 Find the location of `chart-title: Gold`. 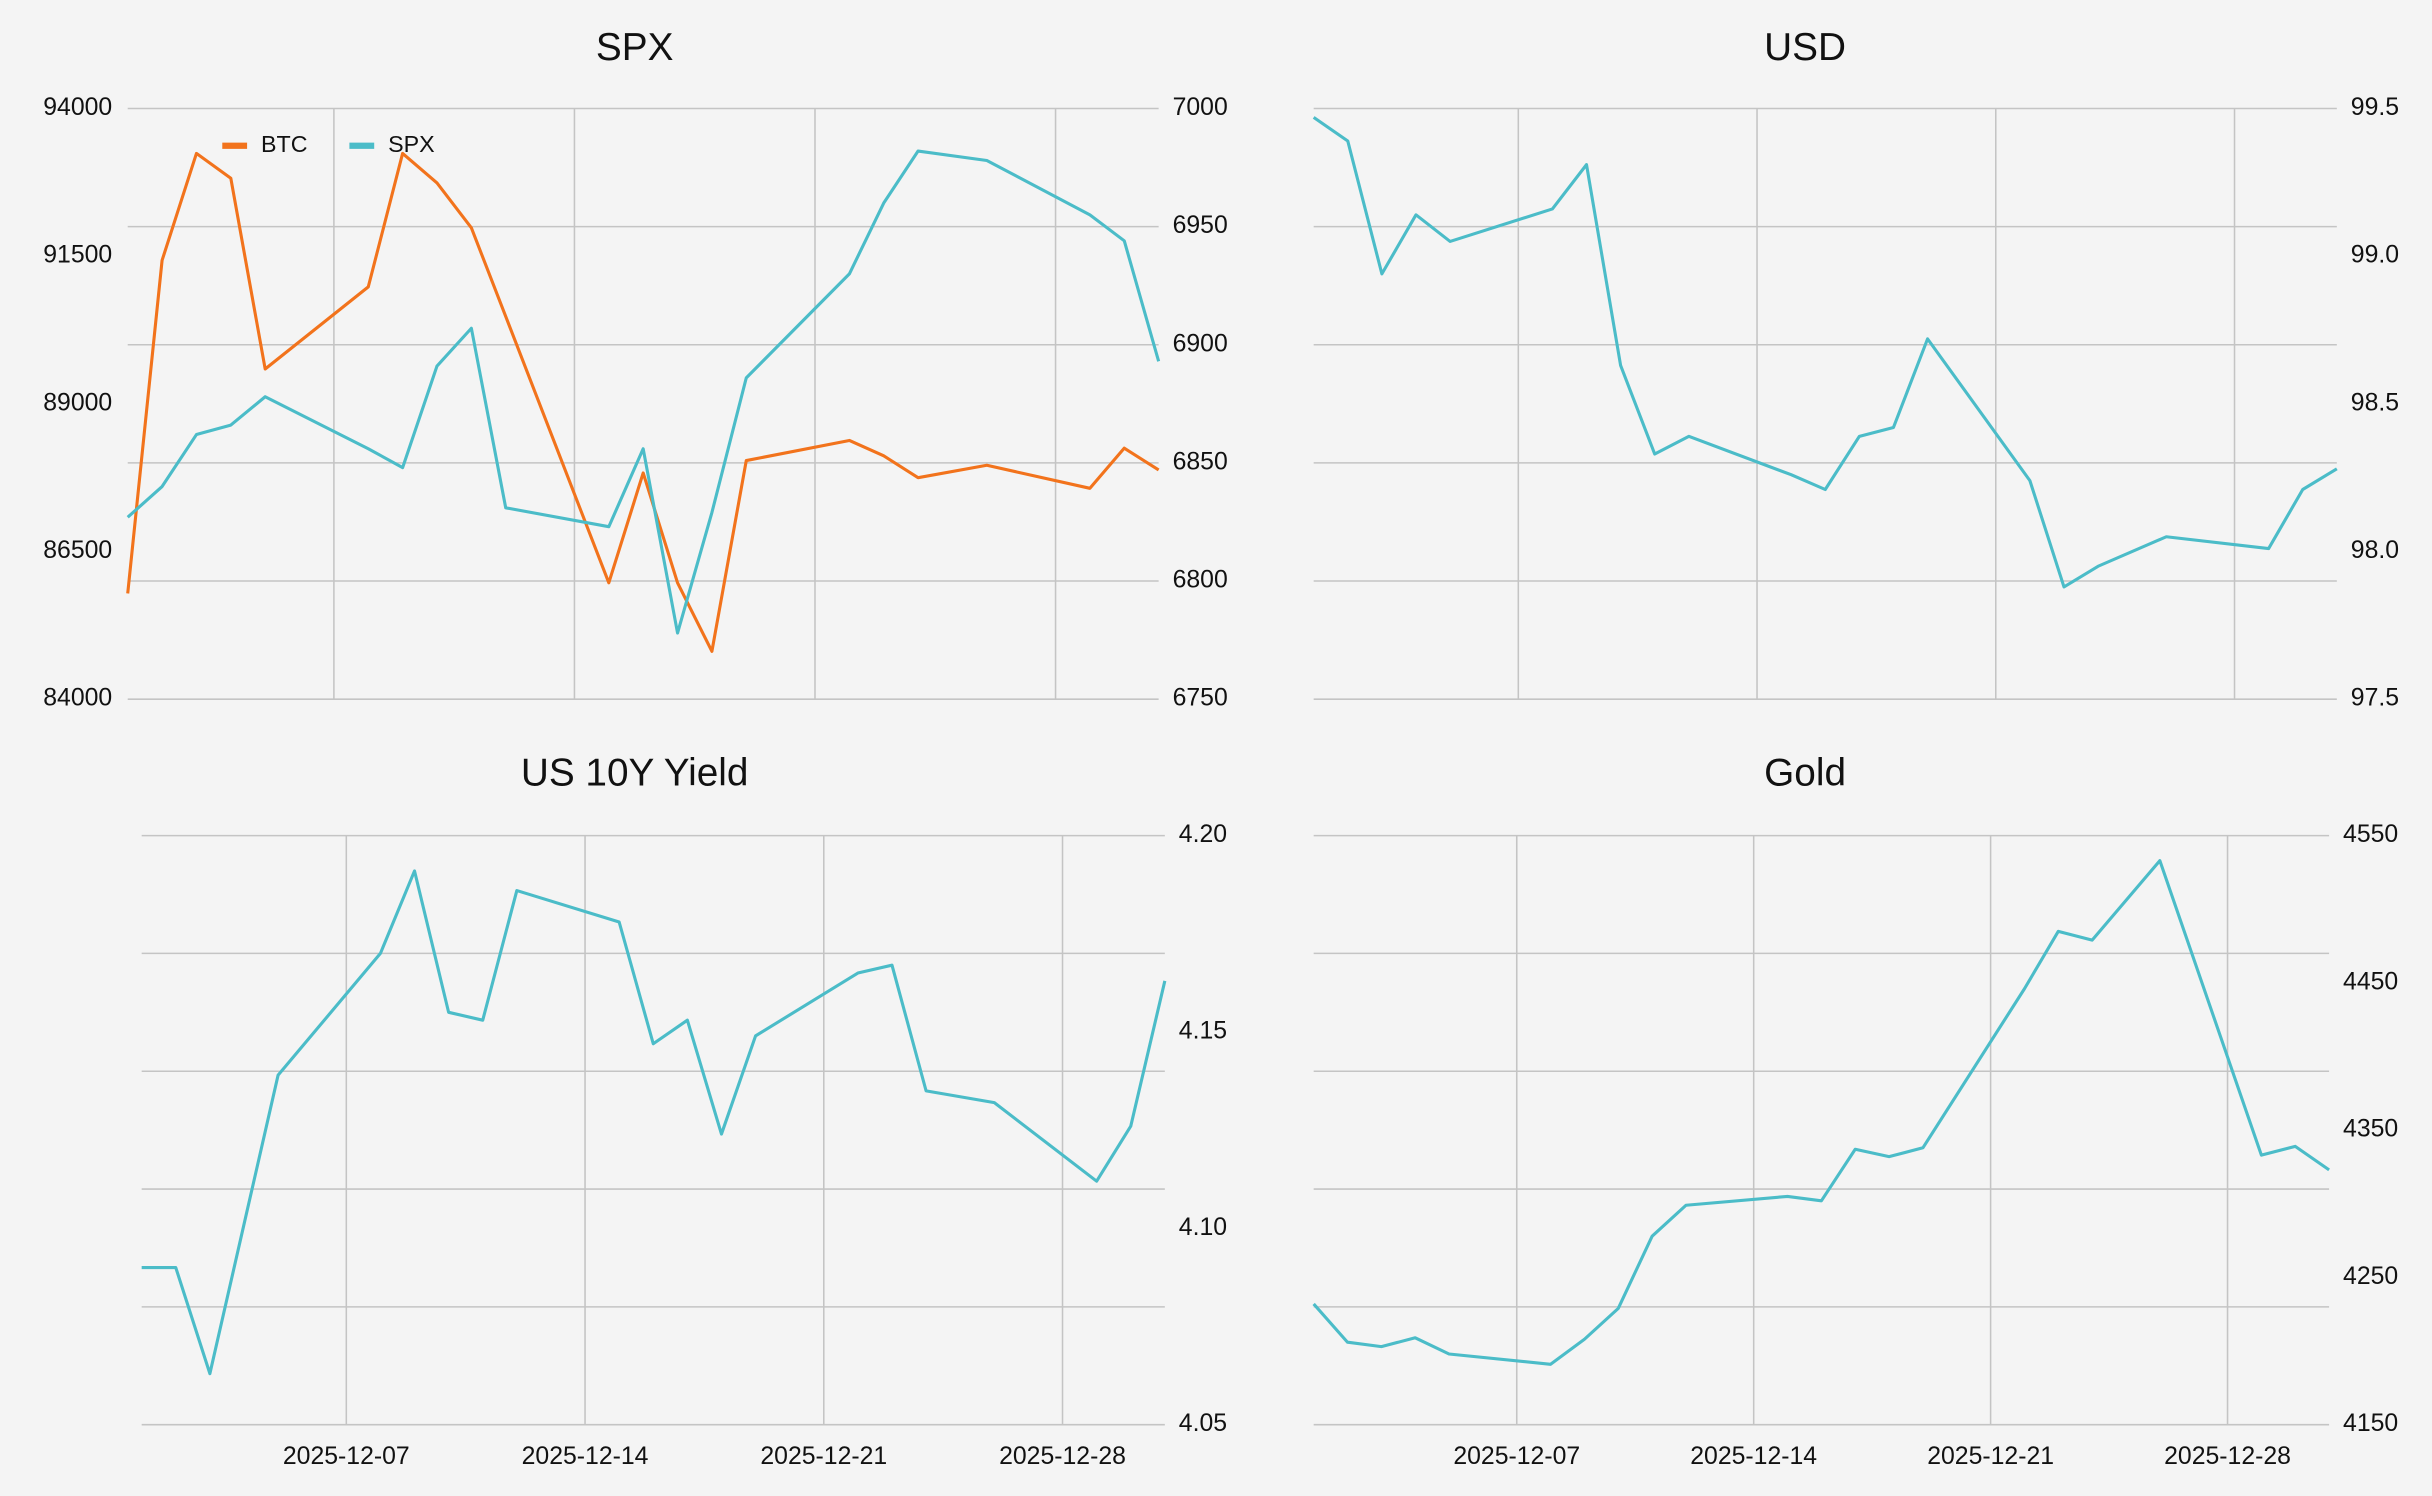

chart-title: Gold is located at coordinates (1805, 772).